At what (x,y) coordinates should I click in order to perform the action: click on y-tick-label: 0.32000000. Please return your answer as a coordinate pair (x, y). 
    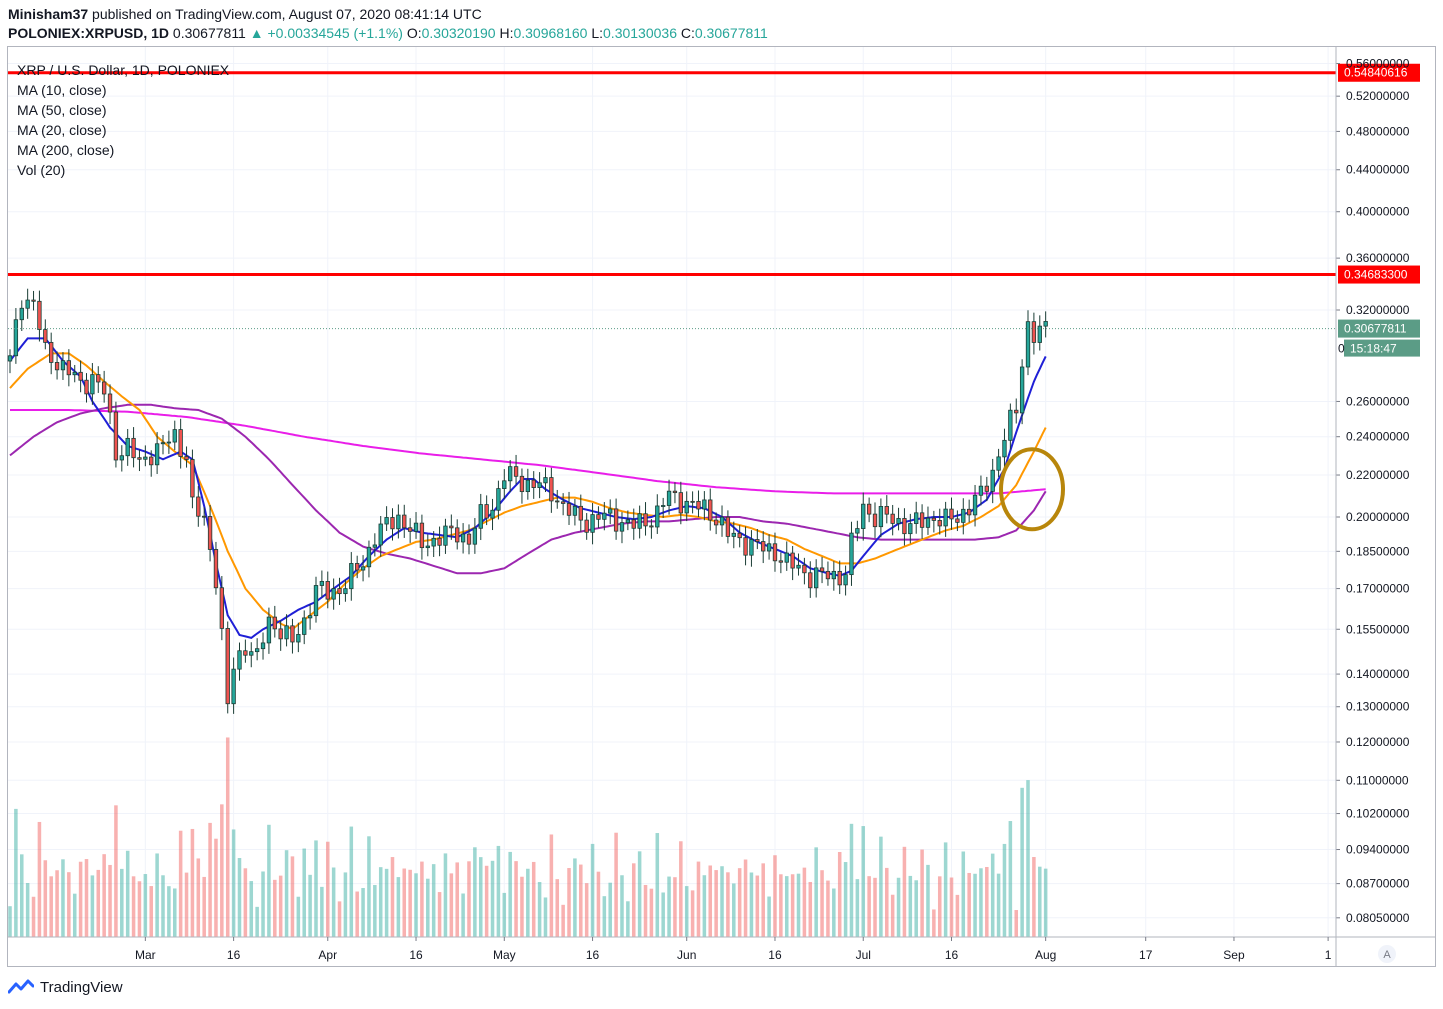
    Looking at the image, I should click on (1378, 310).